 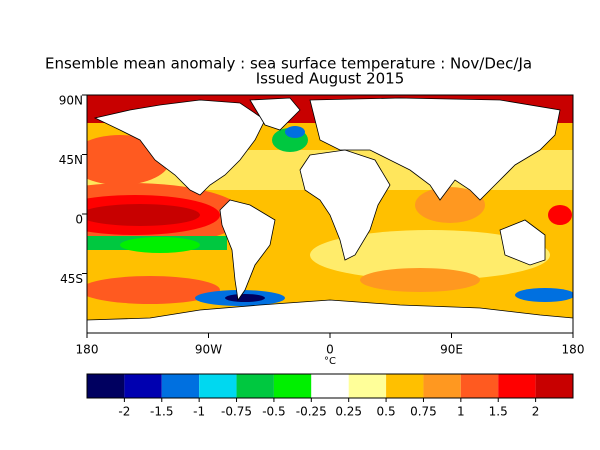 What do you see at coordinates (208, 350) in the screenshot?
I see `x-tick-label: 90W` at bounding box center [208, 350].